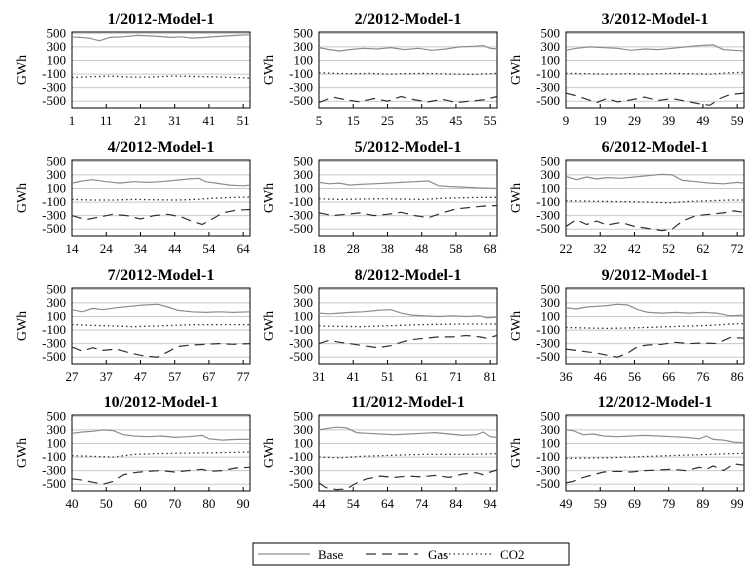  Describe the element at coordinates (566, 503) in the screenshot. I see `x-tick-label: 49` at that location.